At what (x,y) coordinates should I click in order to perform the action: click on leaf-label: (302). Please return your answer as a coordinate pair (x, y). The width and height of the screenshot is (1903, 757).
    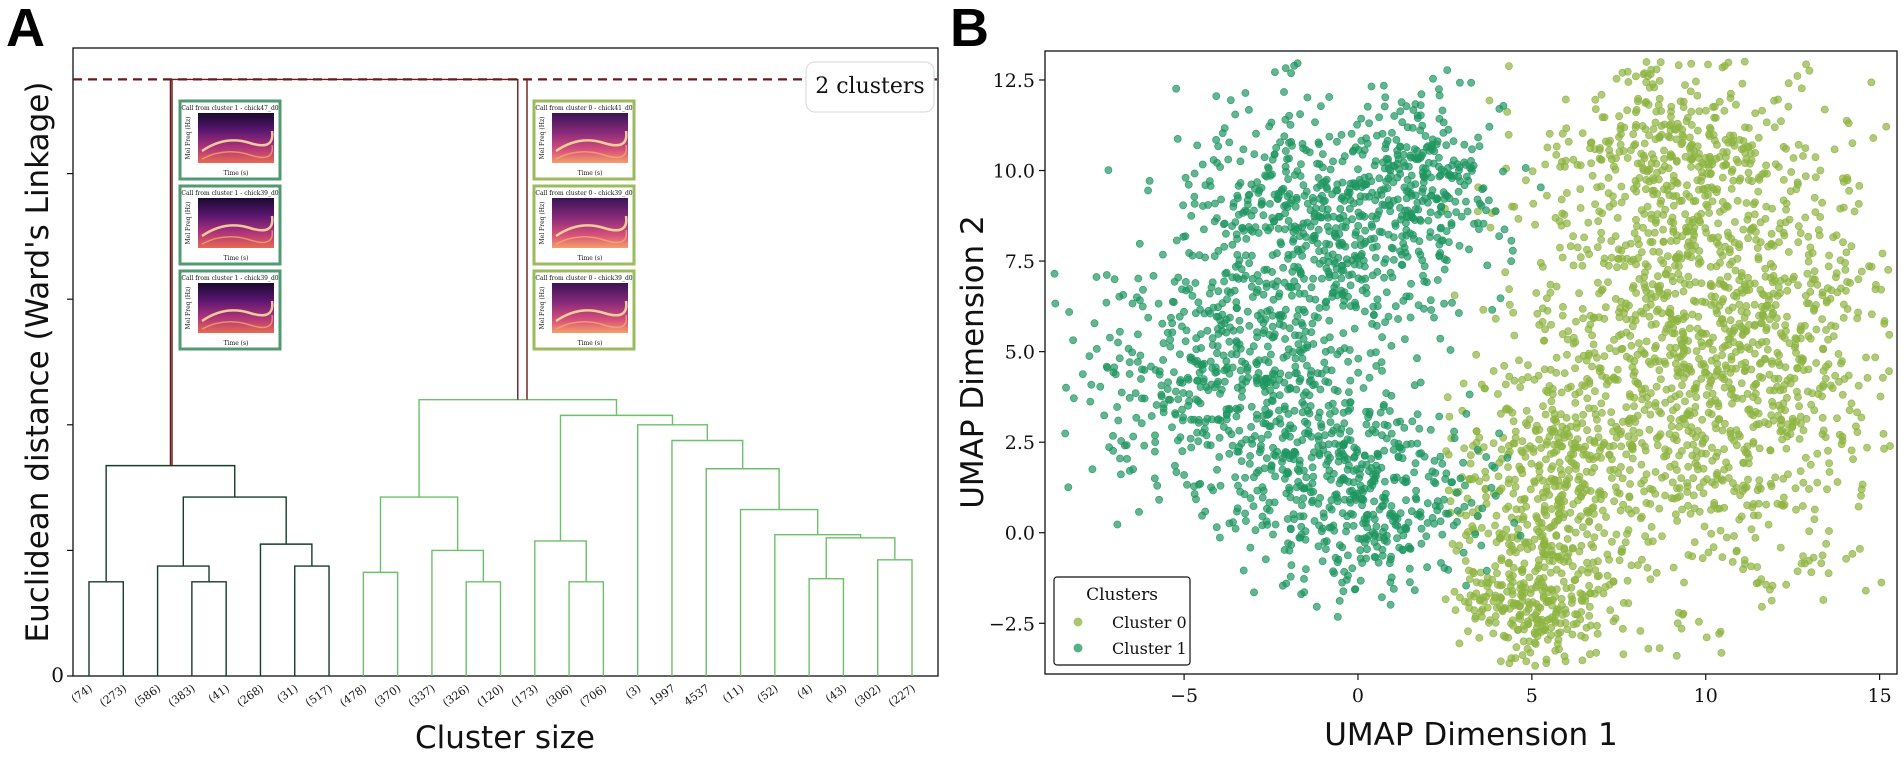
    Looking at the image, I should click on (868, 696).